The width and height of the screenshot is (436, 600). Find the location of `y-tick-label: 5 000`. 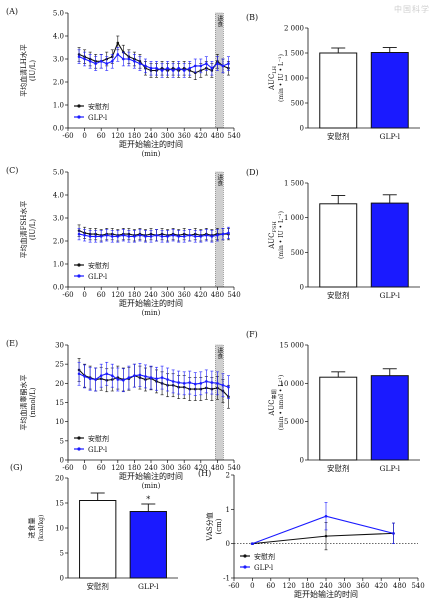

y-tick-label: 5 000 is located at coordinates (294, 422).